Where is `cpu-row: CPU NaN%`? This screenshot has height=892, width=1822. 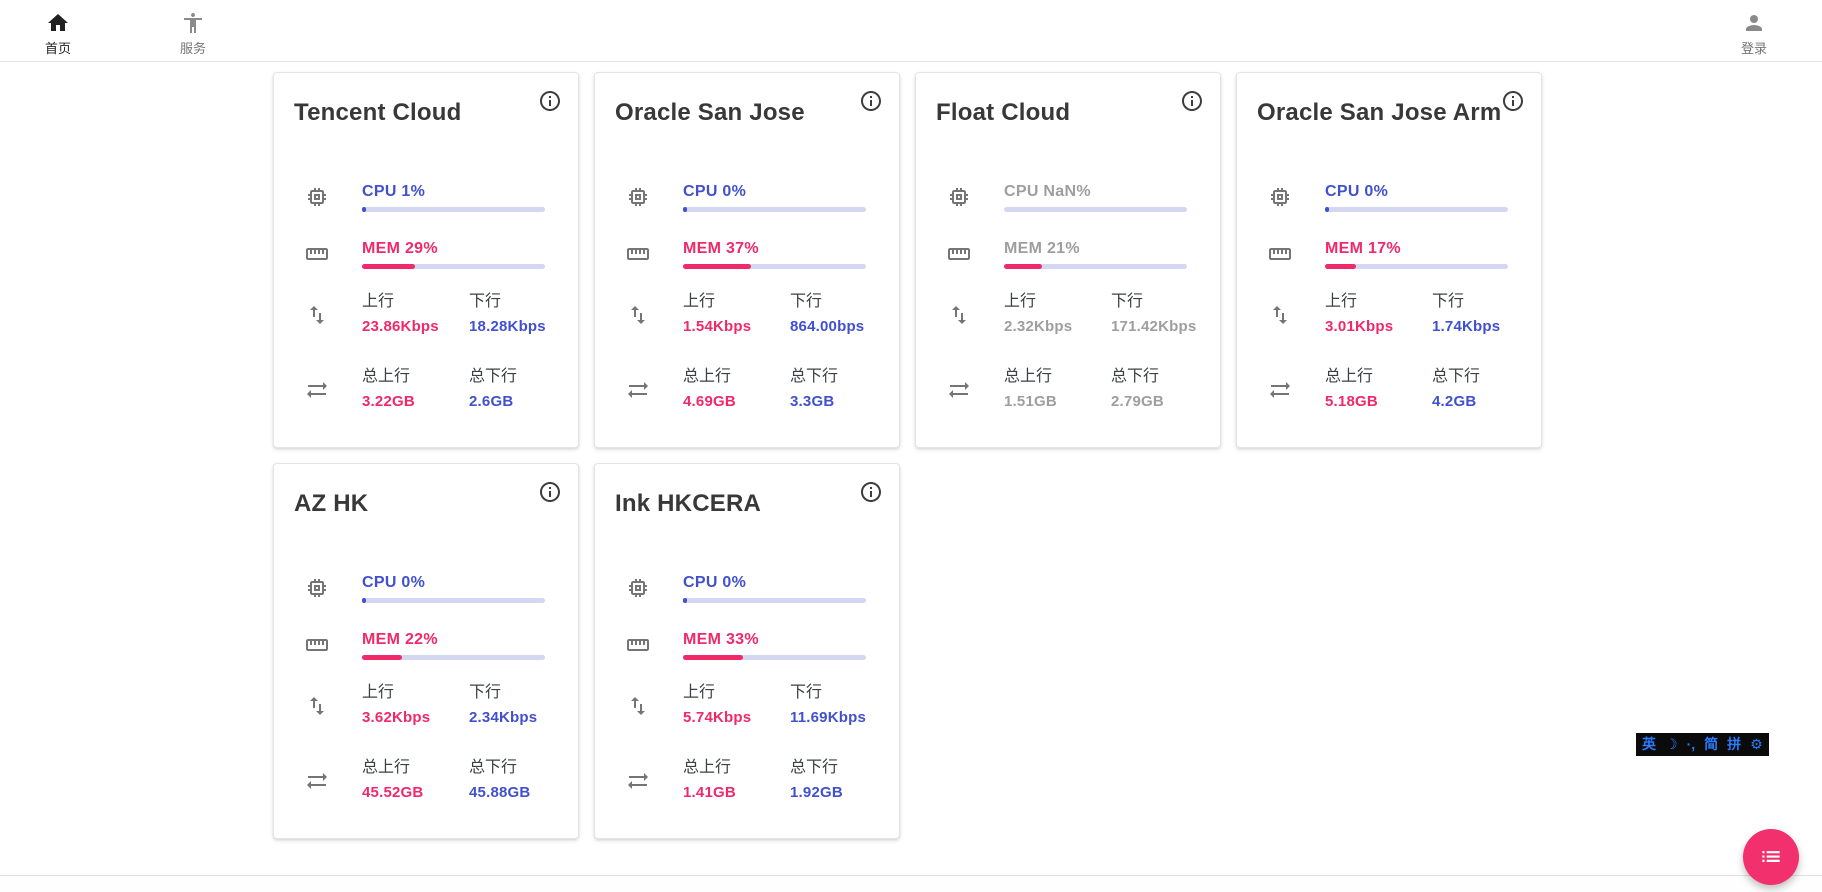 cpu-row: CPU NaN% is located at coordinates (1067, 196).